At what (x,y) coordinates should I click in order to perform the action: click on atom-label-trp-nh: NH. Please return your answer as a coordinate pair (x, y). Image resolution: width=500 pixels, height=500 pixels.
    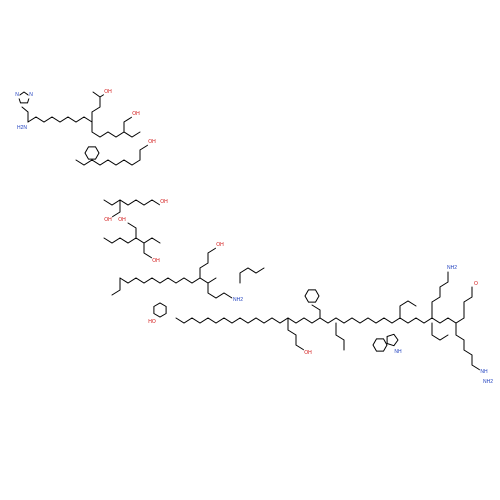
    Looking at the image, I should click on (398, 352).